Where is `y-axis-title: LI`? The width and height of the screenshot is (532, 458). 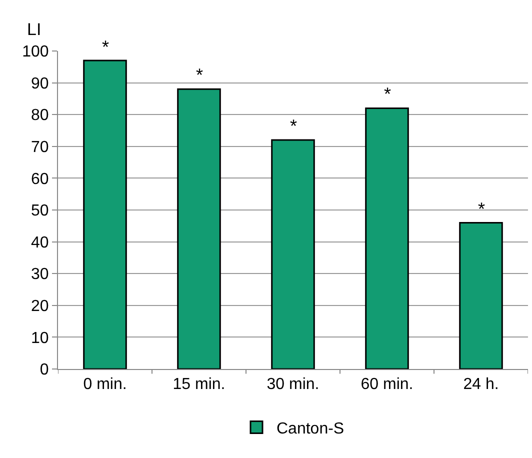 y-axis-title: LI is located at coordinates (34, 29).